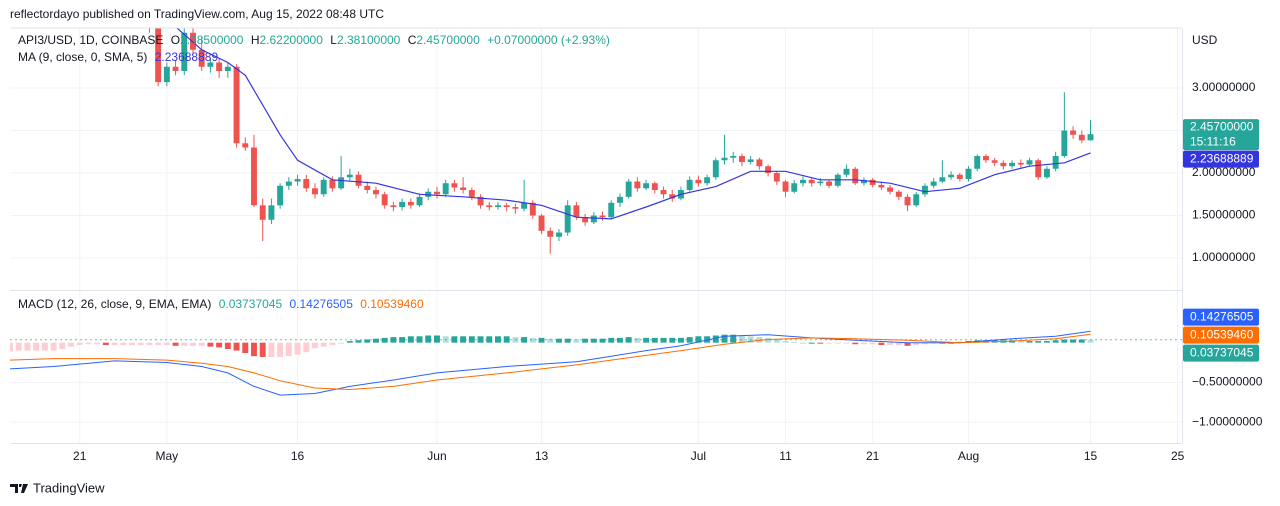 Image resolution: width=1280 pixels, height=506 pixels. Describe the element at coordinates (251, 304) in the screenshot. I see `histogram-value: 0.03737045` at that location.